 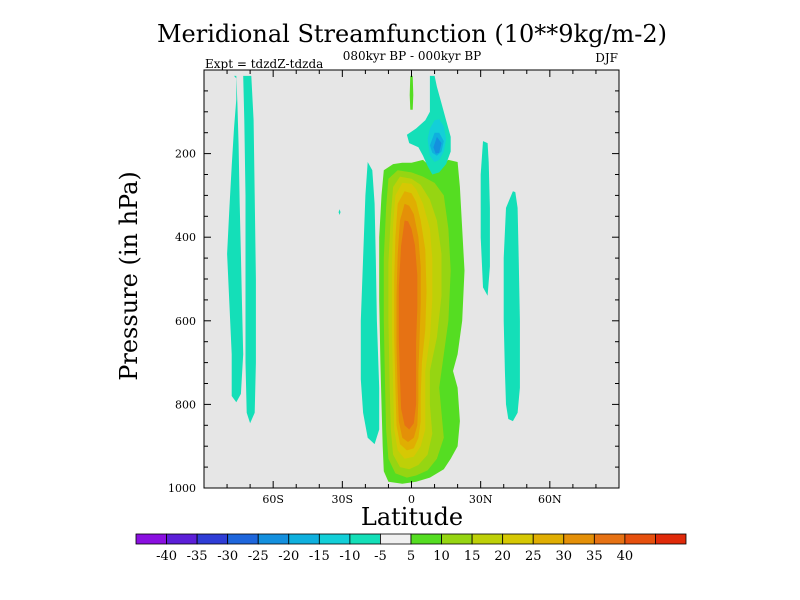 I want to click on y-axis-label: Pressure (in hPa), so click(x=129, y=276).